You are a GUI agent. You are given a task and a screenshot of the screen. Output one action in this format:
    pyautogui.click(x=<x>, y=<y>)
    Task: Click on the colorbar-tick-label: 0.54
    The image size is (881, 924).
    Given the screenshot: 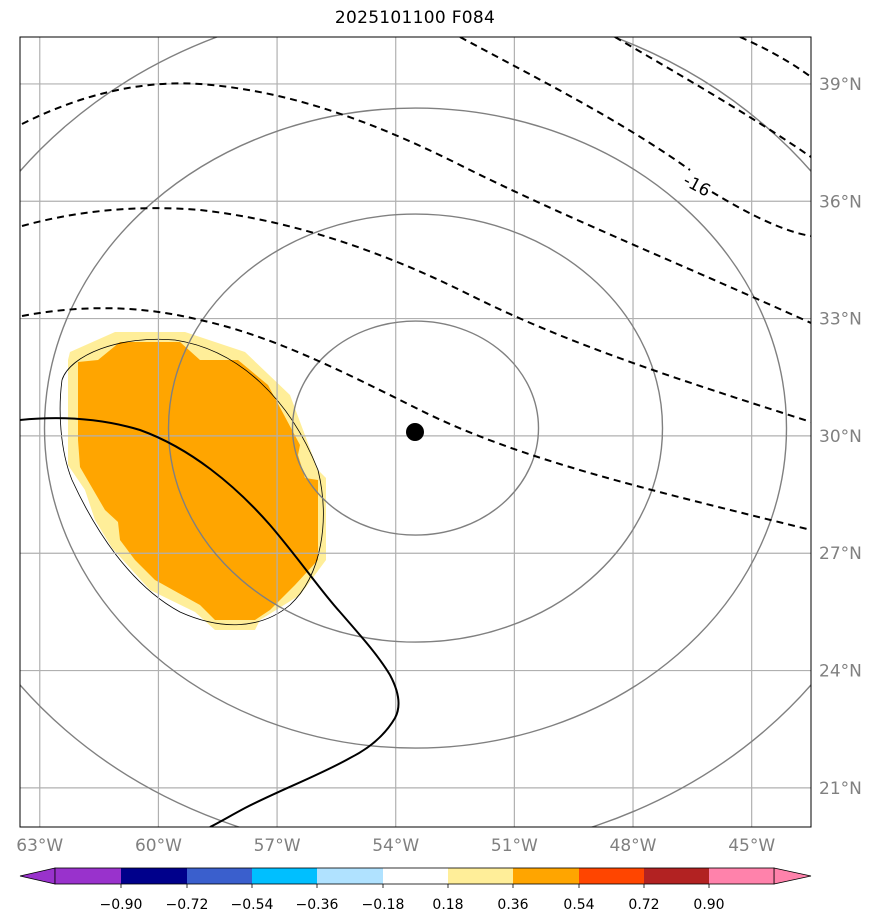 What is the action you would take?
    pyautogui.click(x=578, y=905)
    